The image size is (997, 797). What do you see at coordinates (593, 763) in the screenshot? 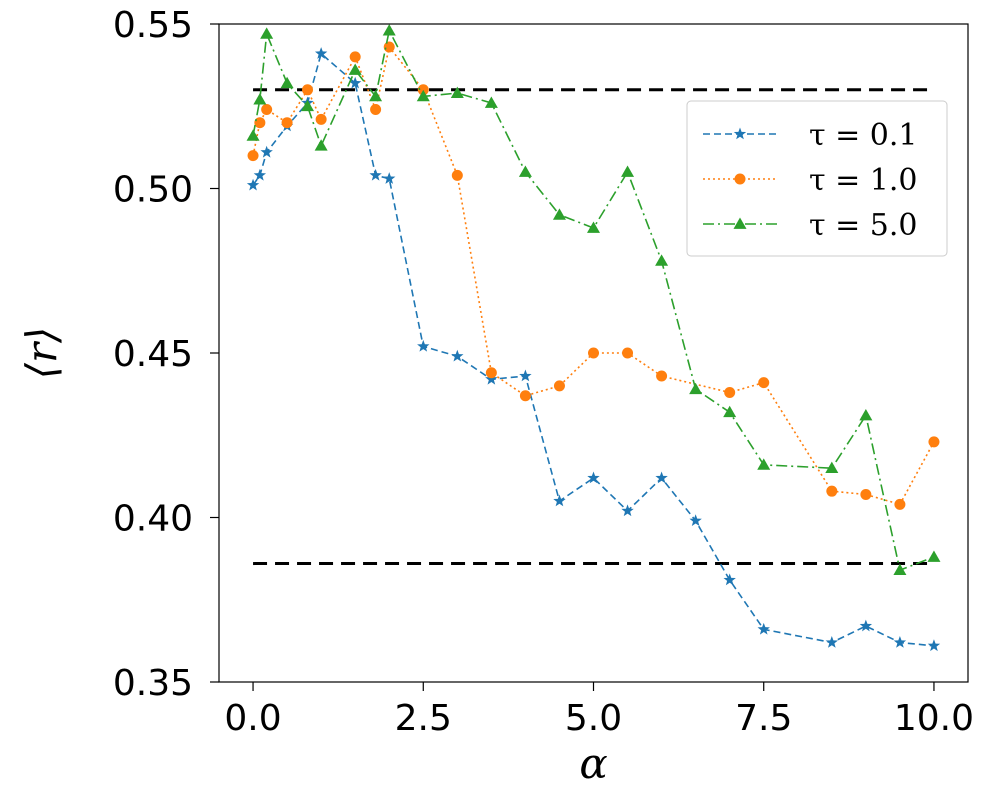
I see `x-axis-label: α` at bounding box center [593, 763].